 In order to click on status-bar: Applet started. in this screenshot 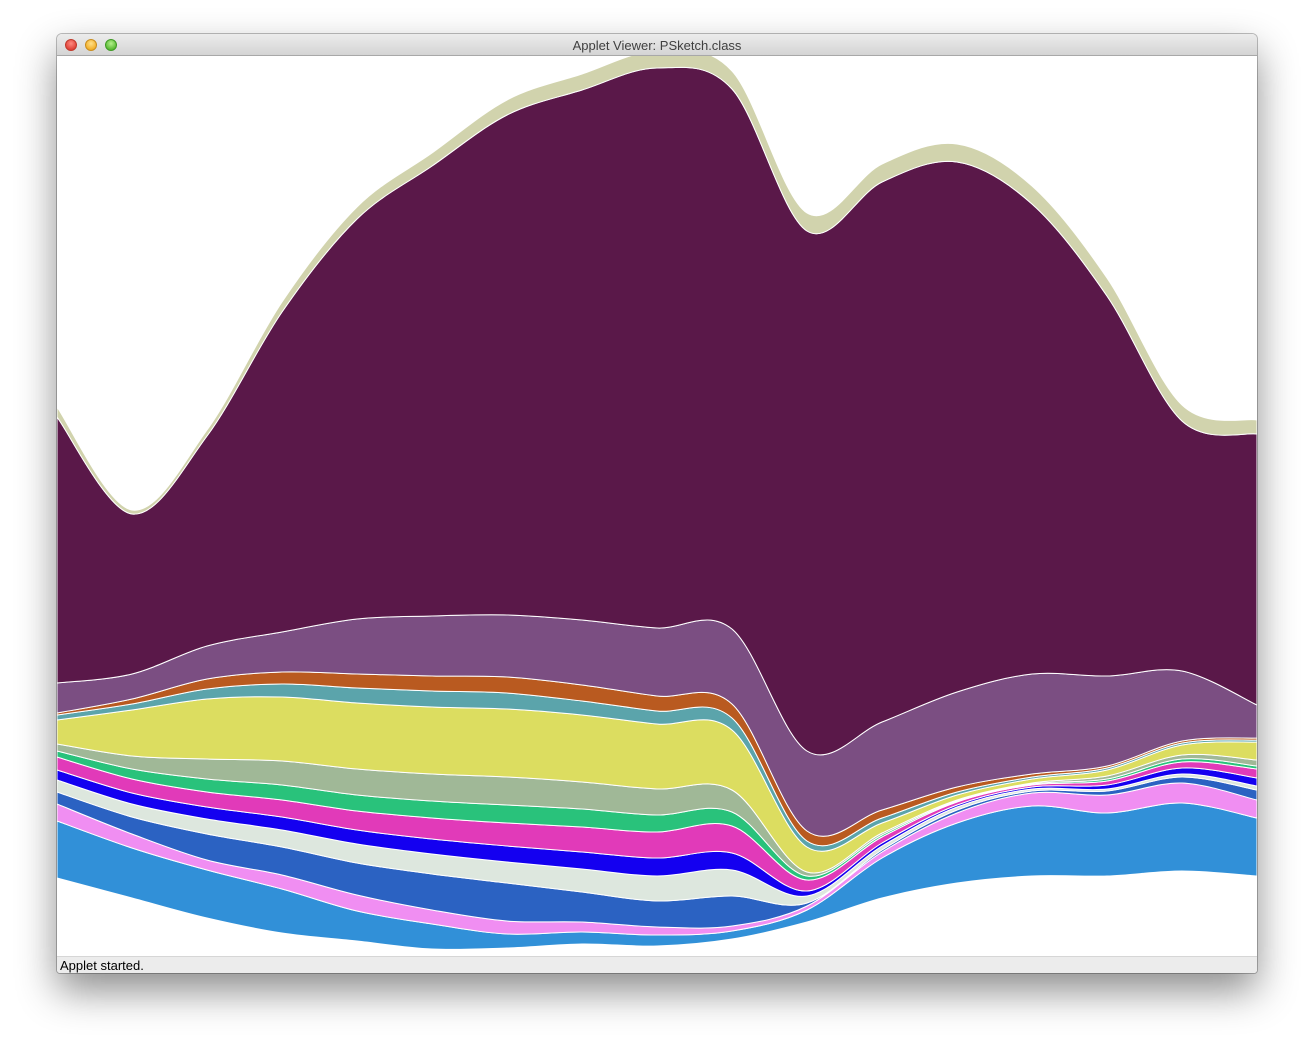, I will do `click(657, 964)`.